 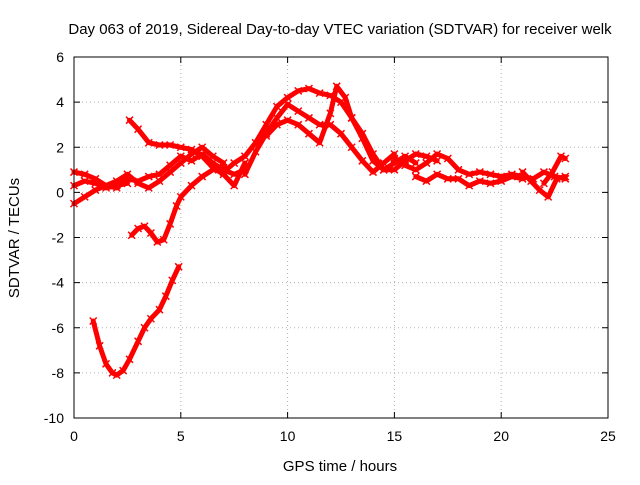 I want to click on y-tick-label: -6, so click(x=58, y=328).